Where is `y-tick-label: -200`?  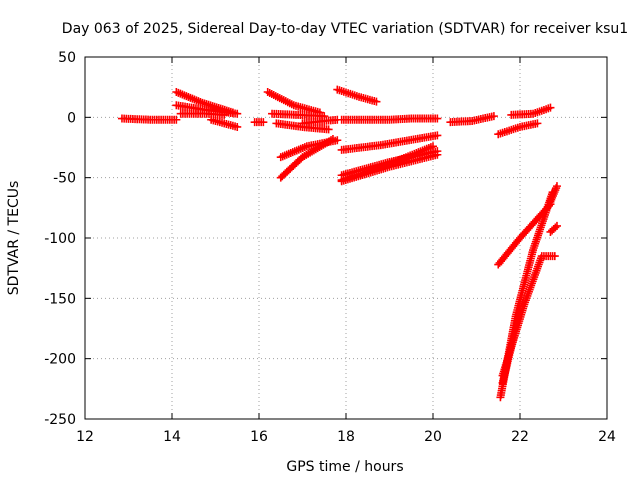
y-tick-label: -200 is located at coordinates (60, 360).